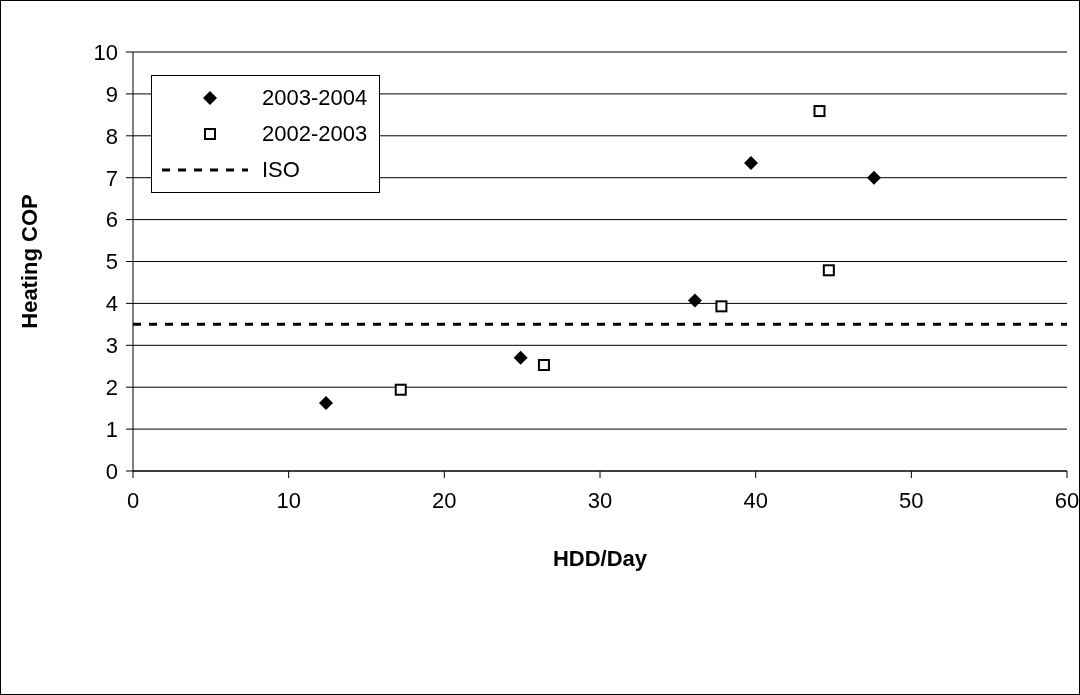 This screenshot has width=1080, height=695. I want to click on y-axis-title: Heating COP, so click(29, 261).